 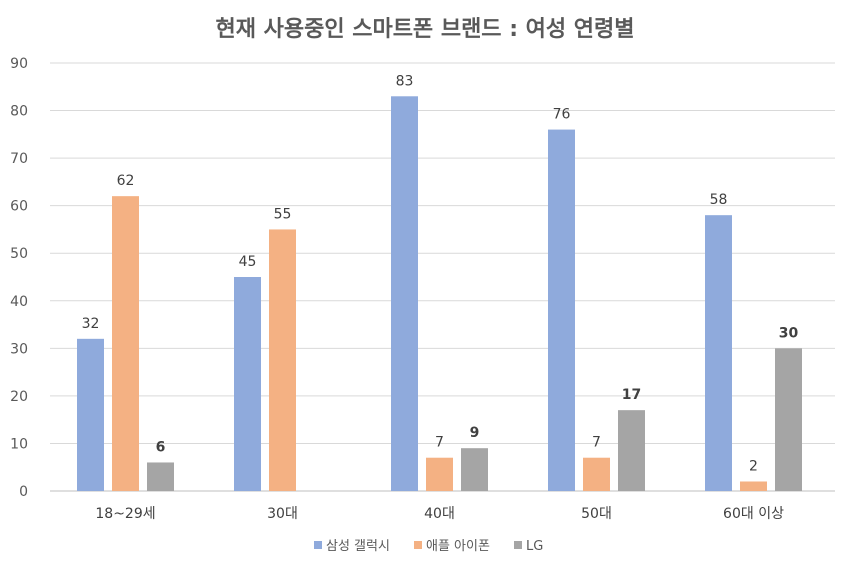 I want to click on y-tick-label: 70, so click(x=19, y=159).